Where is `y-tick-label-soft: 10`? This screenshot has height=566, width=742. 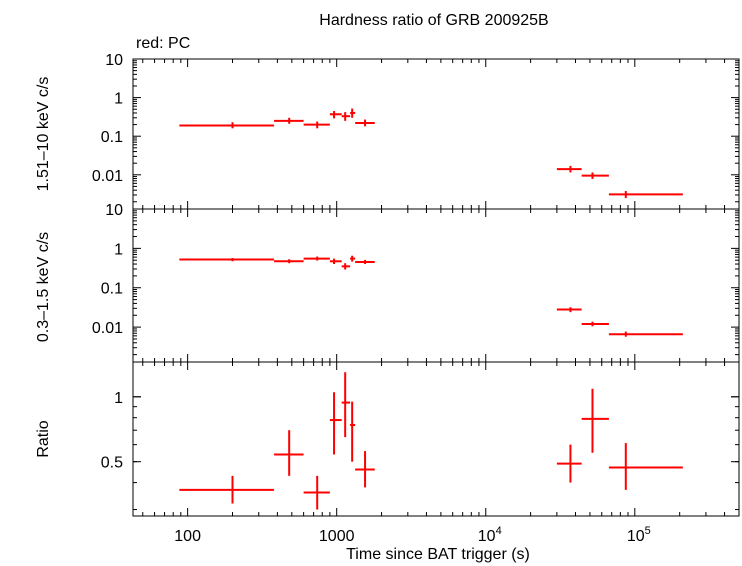
y-tick-label-soft: 10 is located at coordinates (114, 210).